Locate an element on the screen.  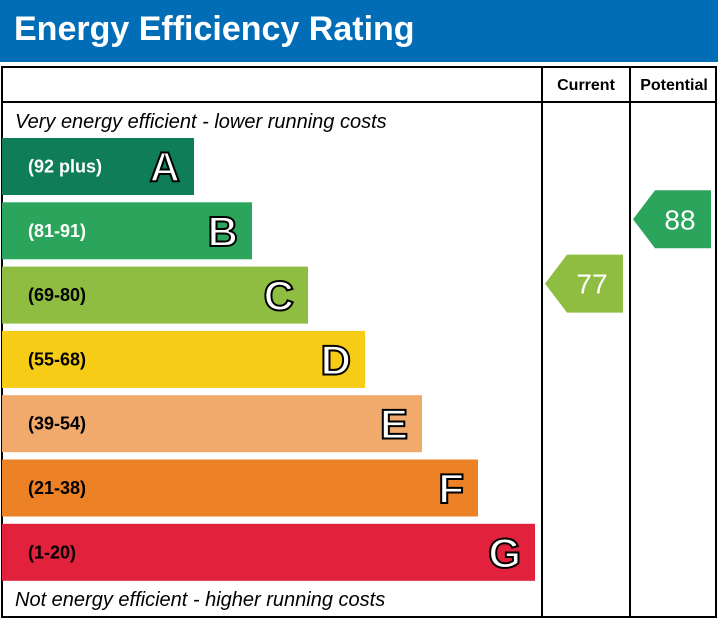
title-bar: Energy Efficiency Rating is located at coordinates (359, 31).